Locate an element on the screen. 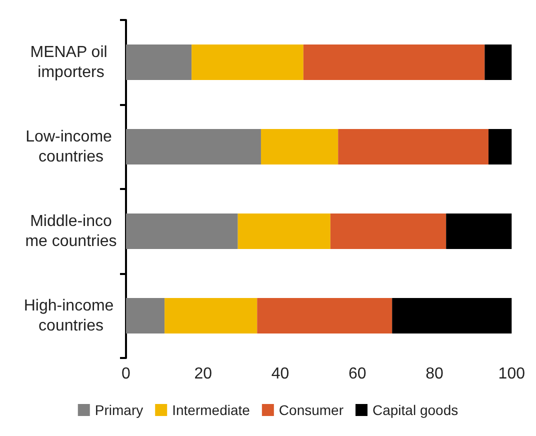  x-tick-label: 40 is located at coordinates (280, 374).